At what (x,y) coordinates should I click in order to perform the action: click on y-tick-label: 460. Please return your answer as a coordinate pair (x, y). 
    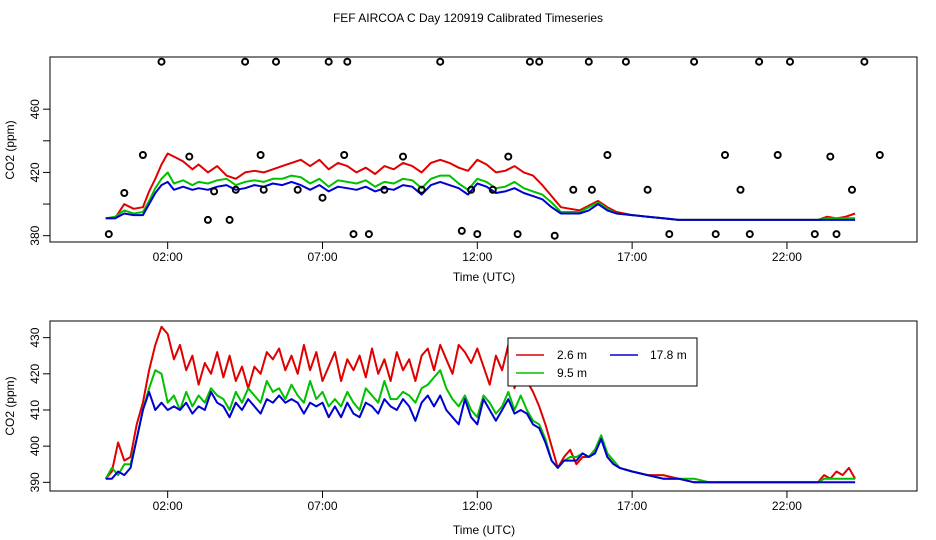
    Looking at the image, I should click on (35, 109).